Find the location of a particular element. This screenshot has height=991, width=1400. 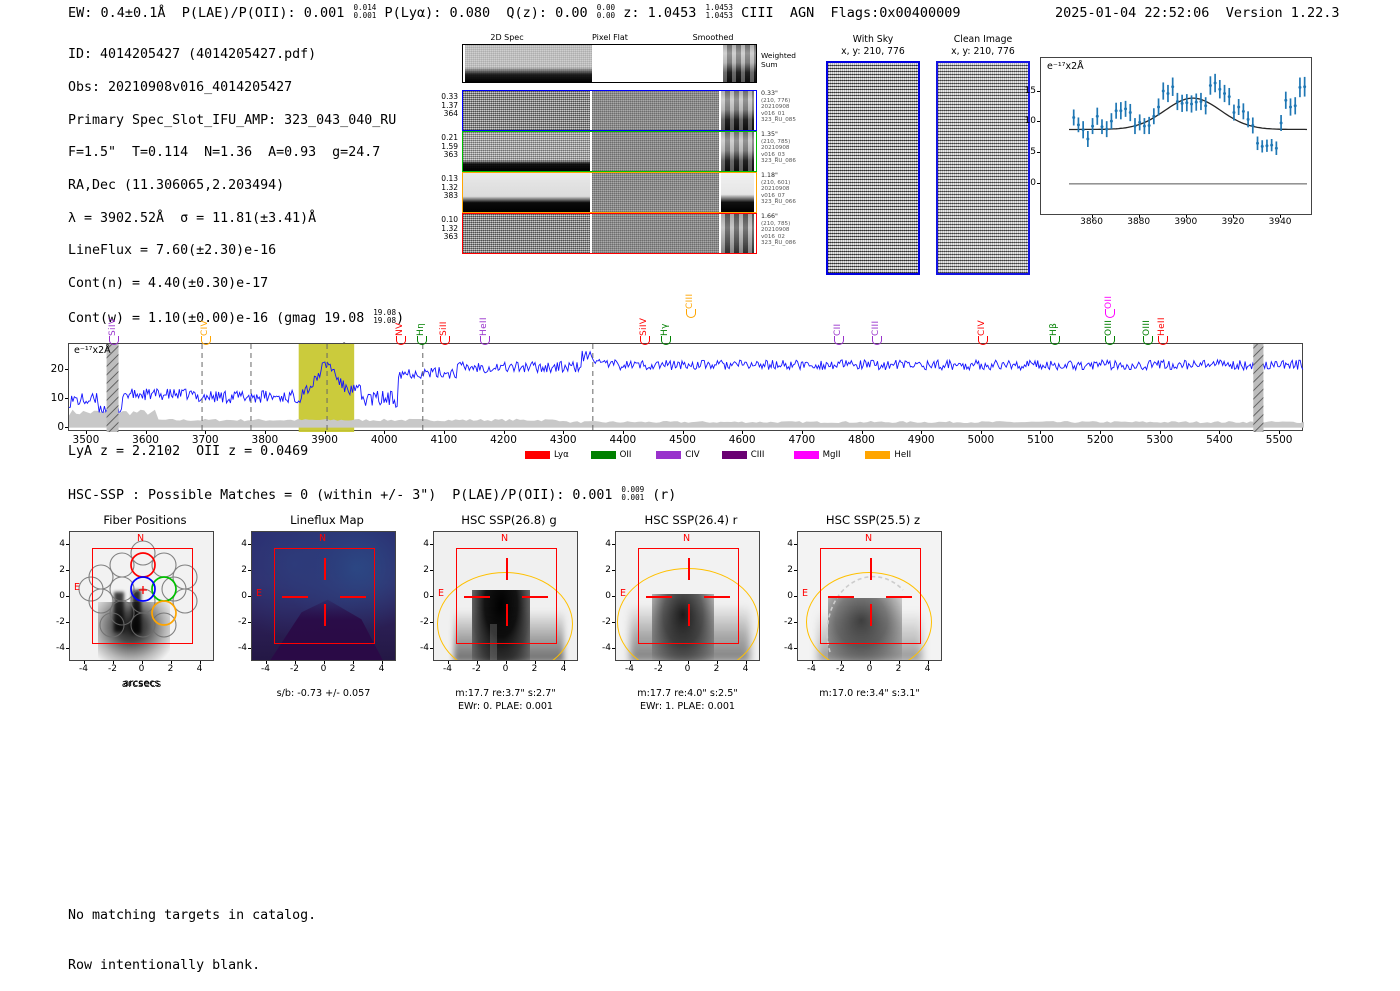

hsc-z-panel: N E is located at coordinates (869, 596).